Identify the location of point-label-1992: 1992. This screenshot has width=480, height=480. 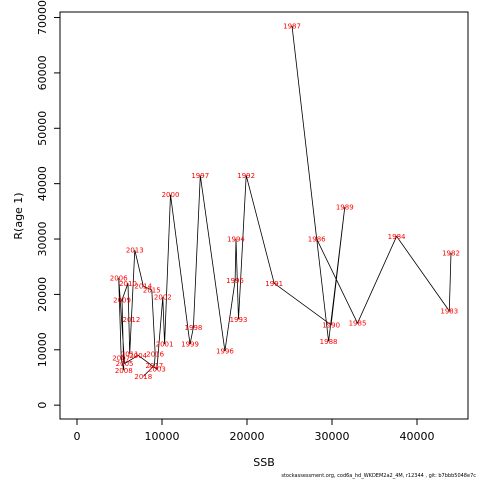
(246, 176).